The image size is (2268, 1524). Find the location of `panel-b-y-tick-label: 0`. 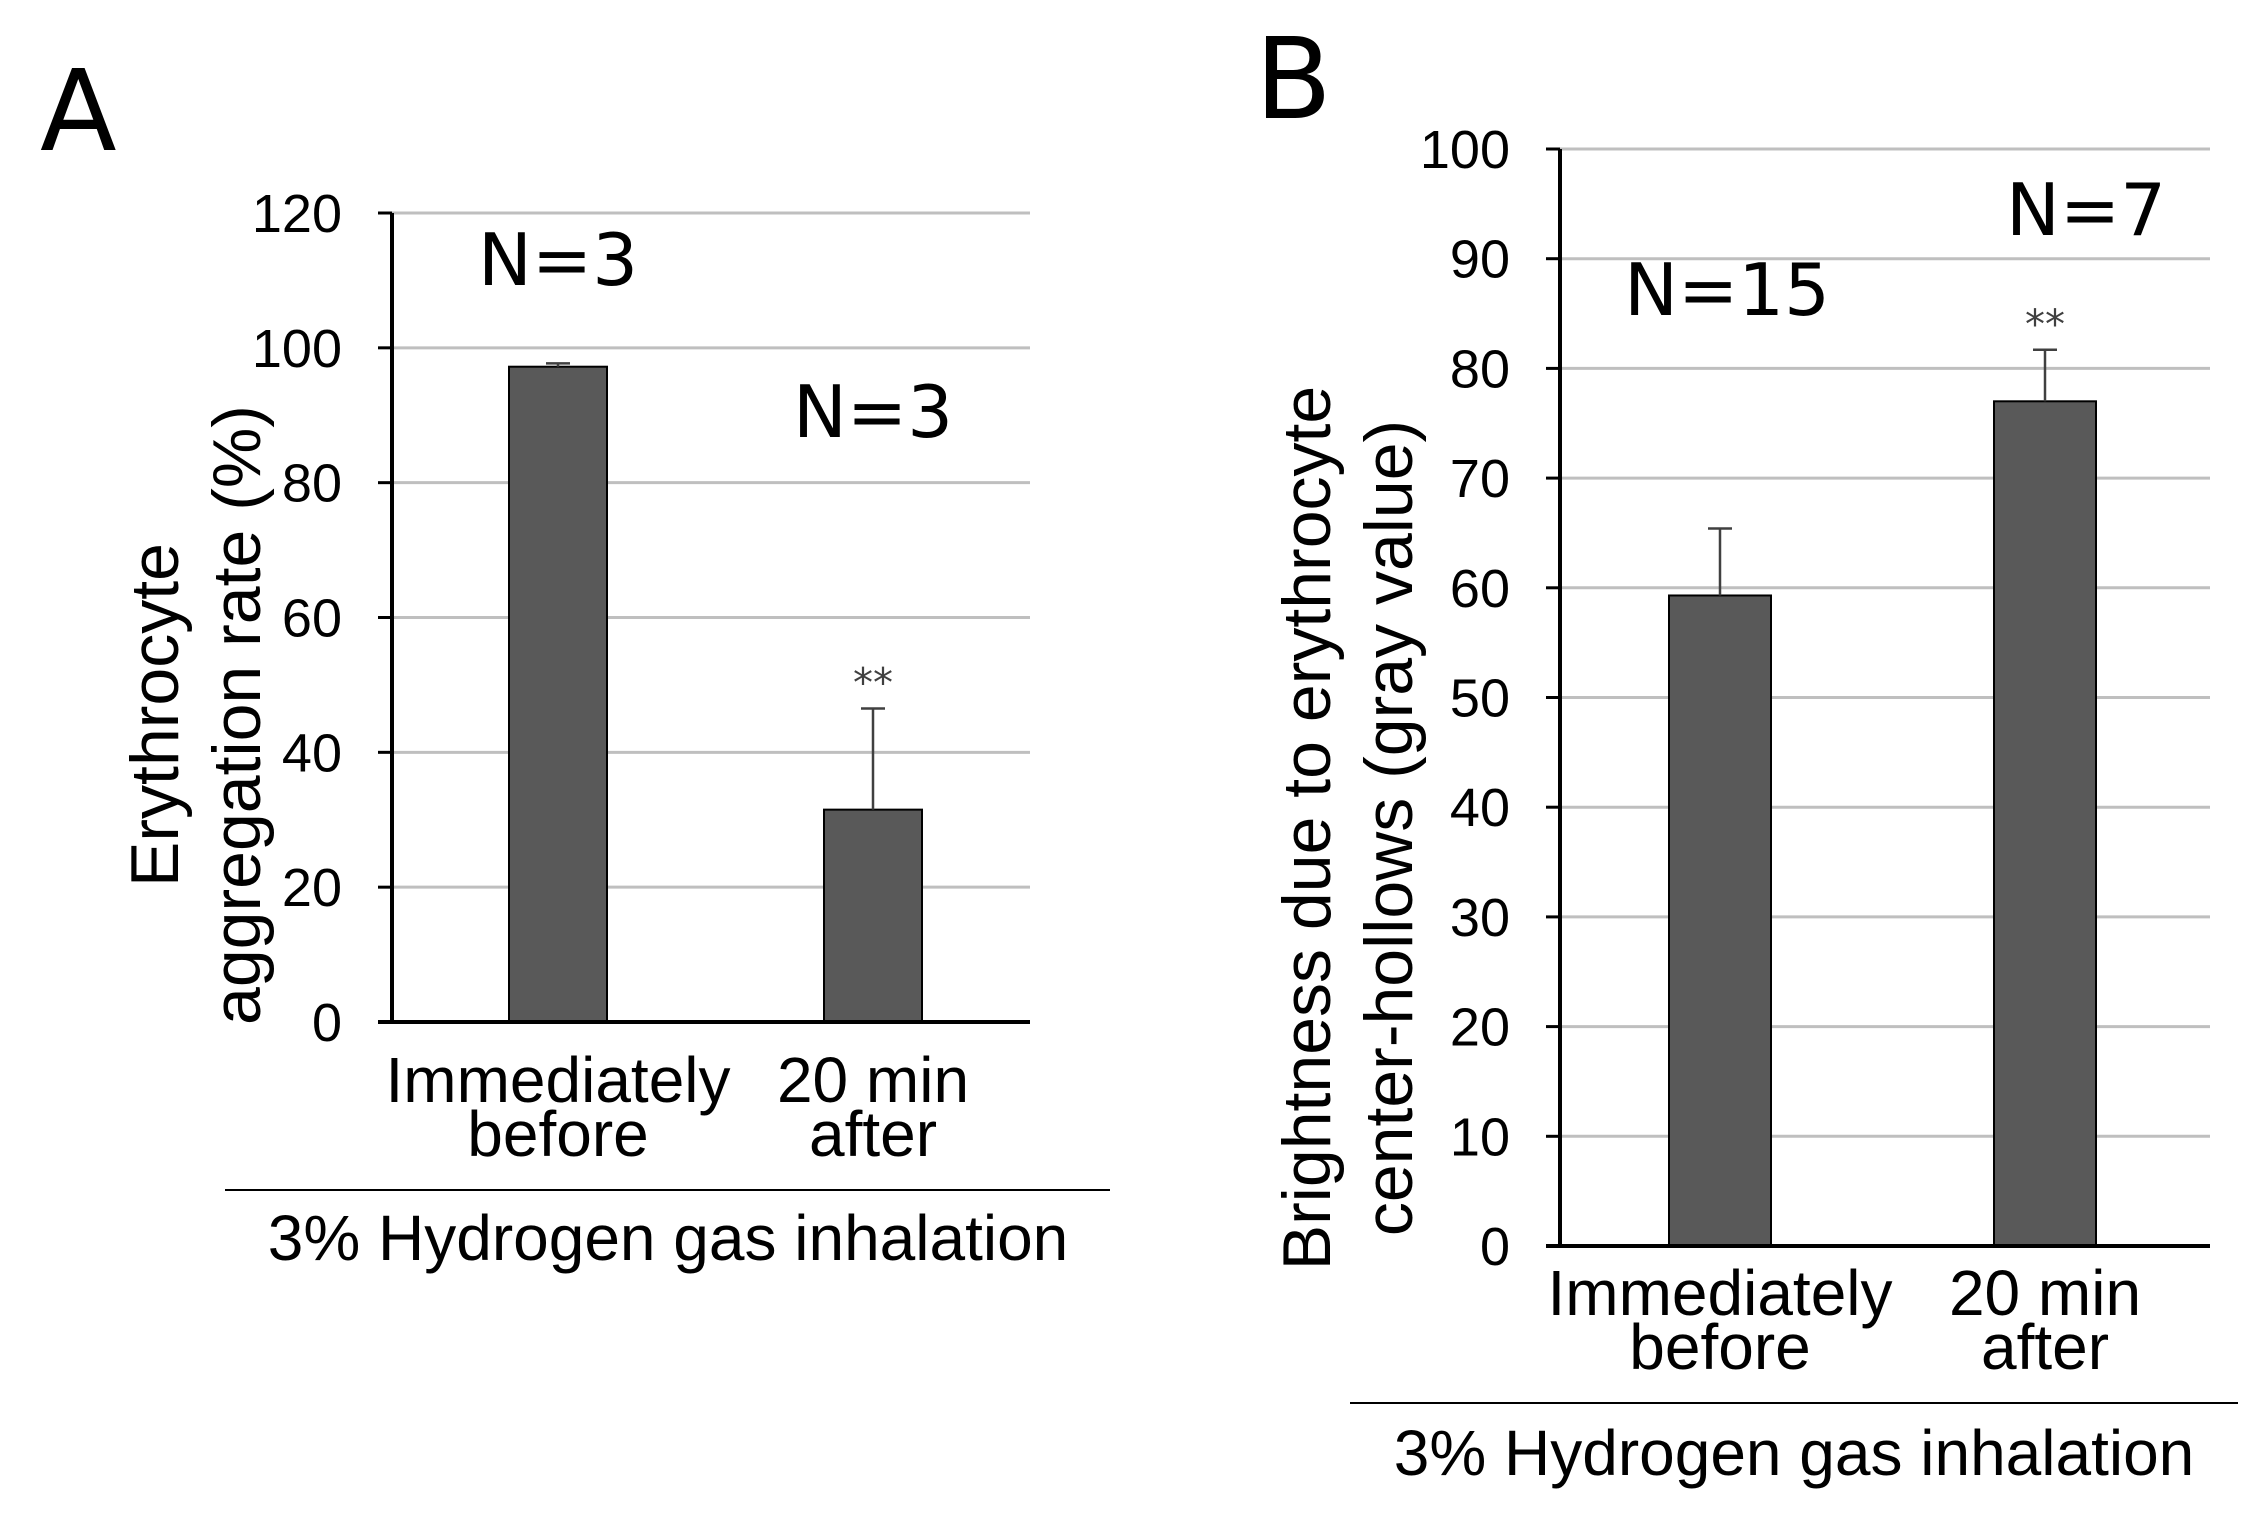

panel-b-y-tick-label: 0 is located at coordinates (1495, 1247).